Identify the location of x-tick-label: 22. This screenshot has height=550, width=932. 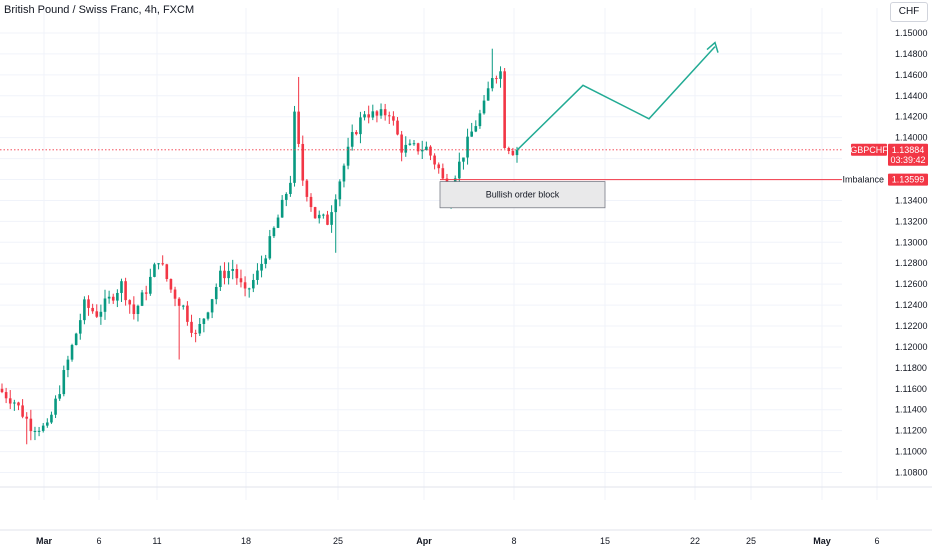
(695, 541).